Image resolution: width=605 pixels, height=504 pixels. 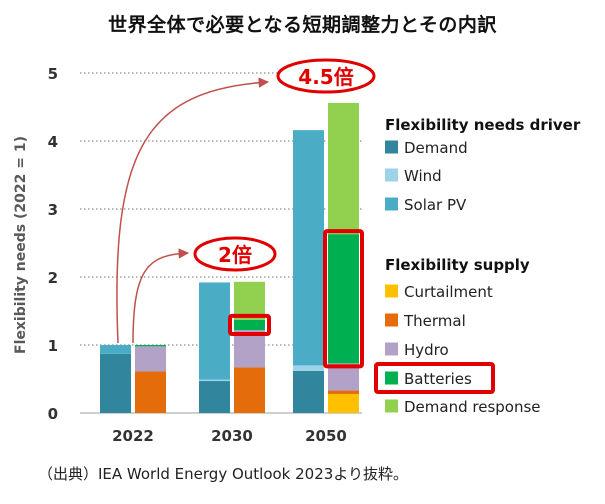 I want to click on bar-driver-wind-2030, so click(x=214, y=380).